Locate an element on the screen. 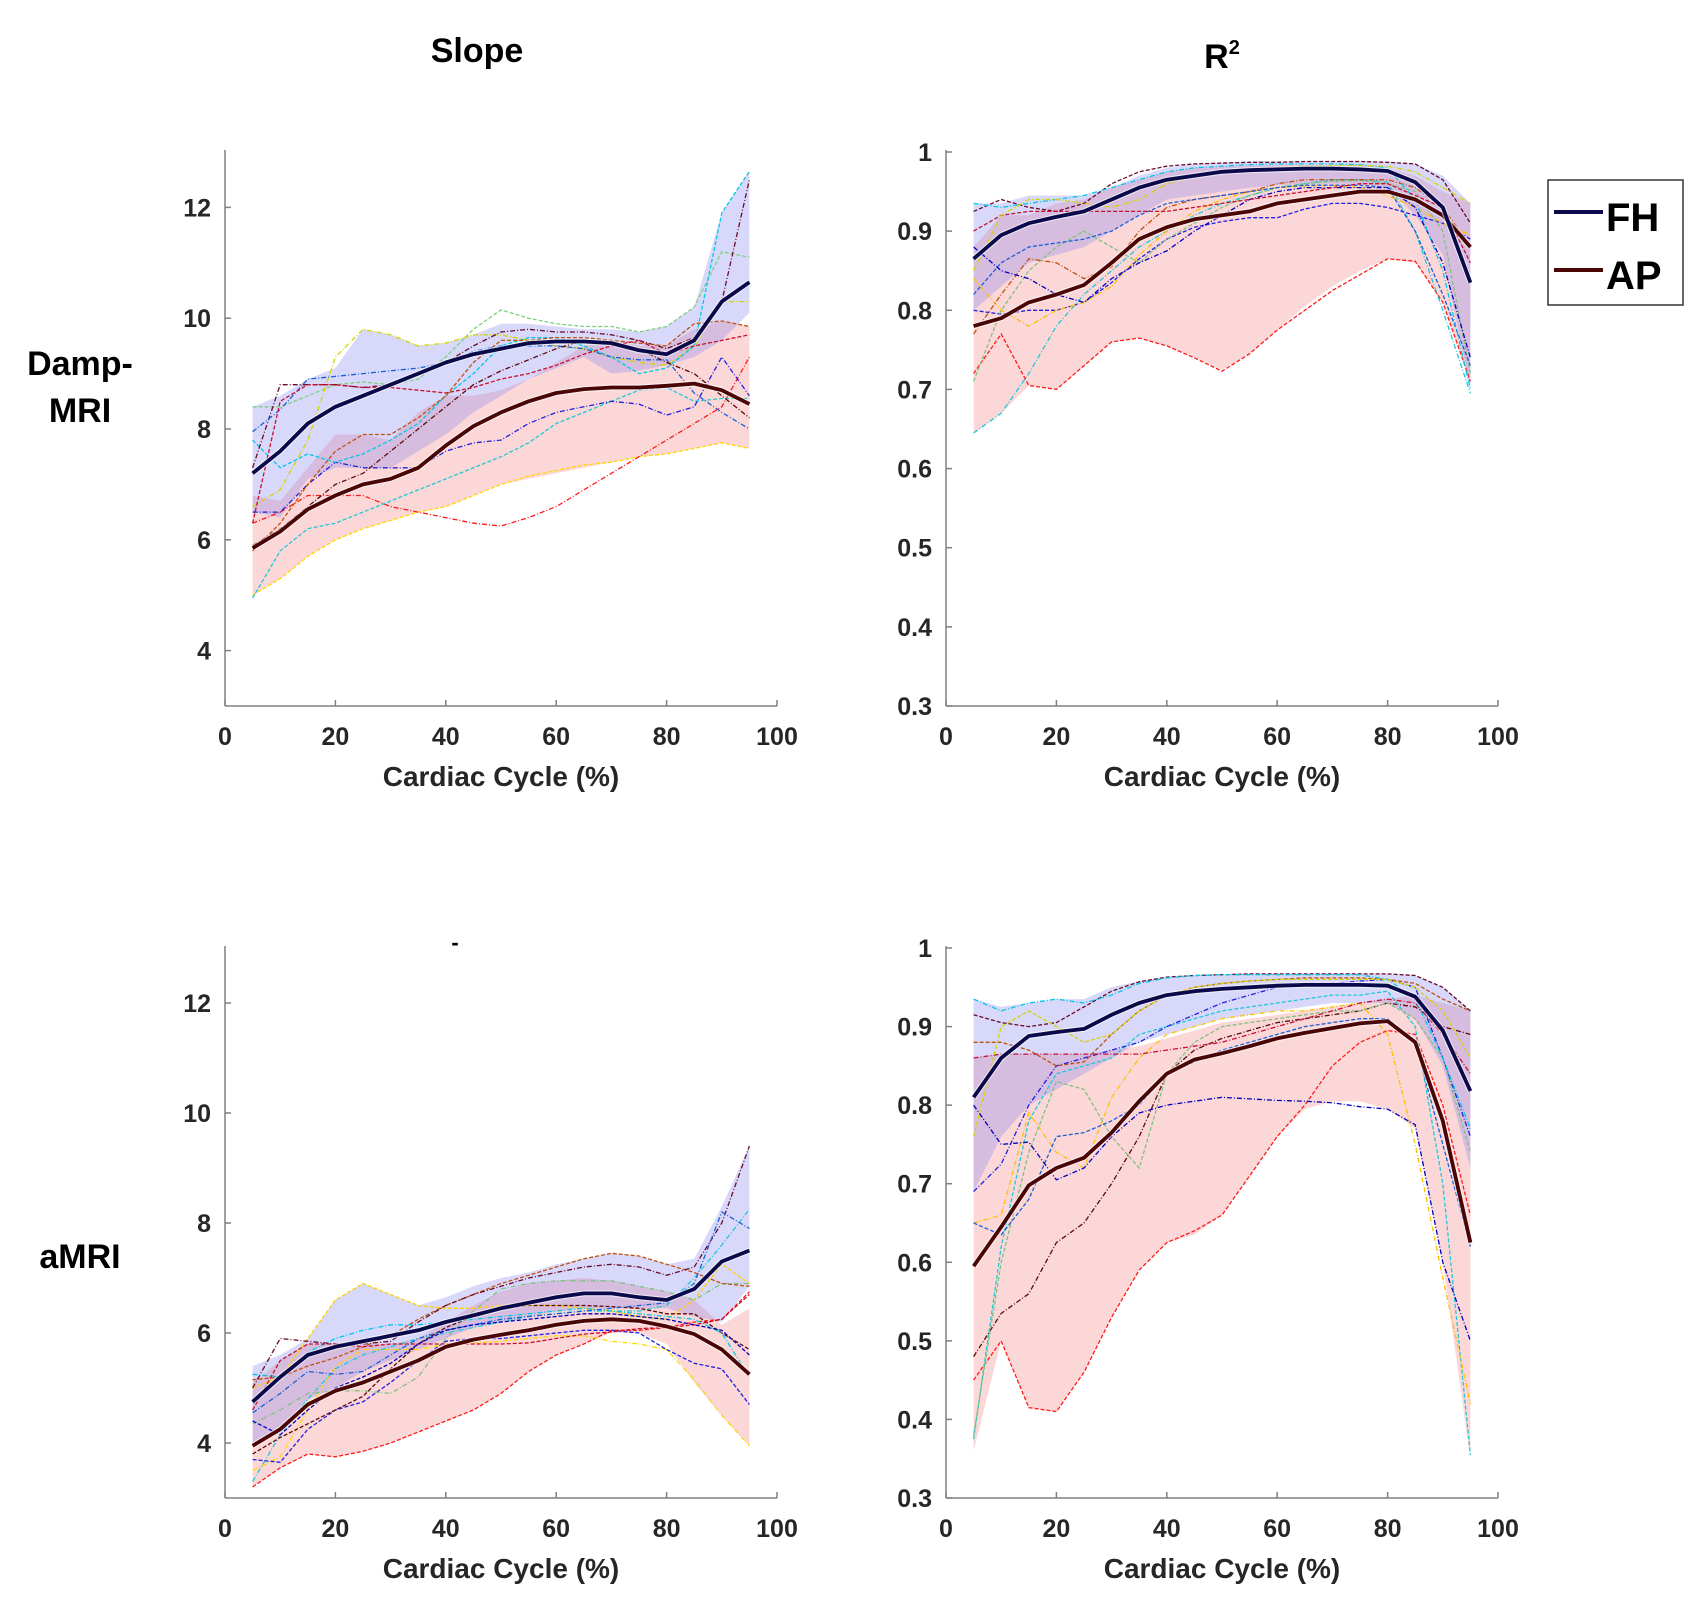  y-tick-label: 0.6 is located at coordinates (914, 470).